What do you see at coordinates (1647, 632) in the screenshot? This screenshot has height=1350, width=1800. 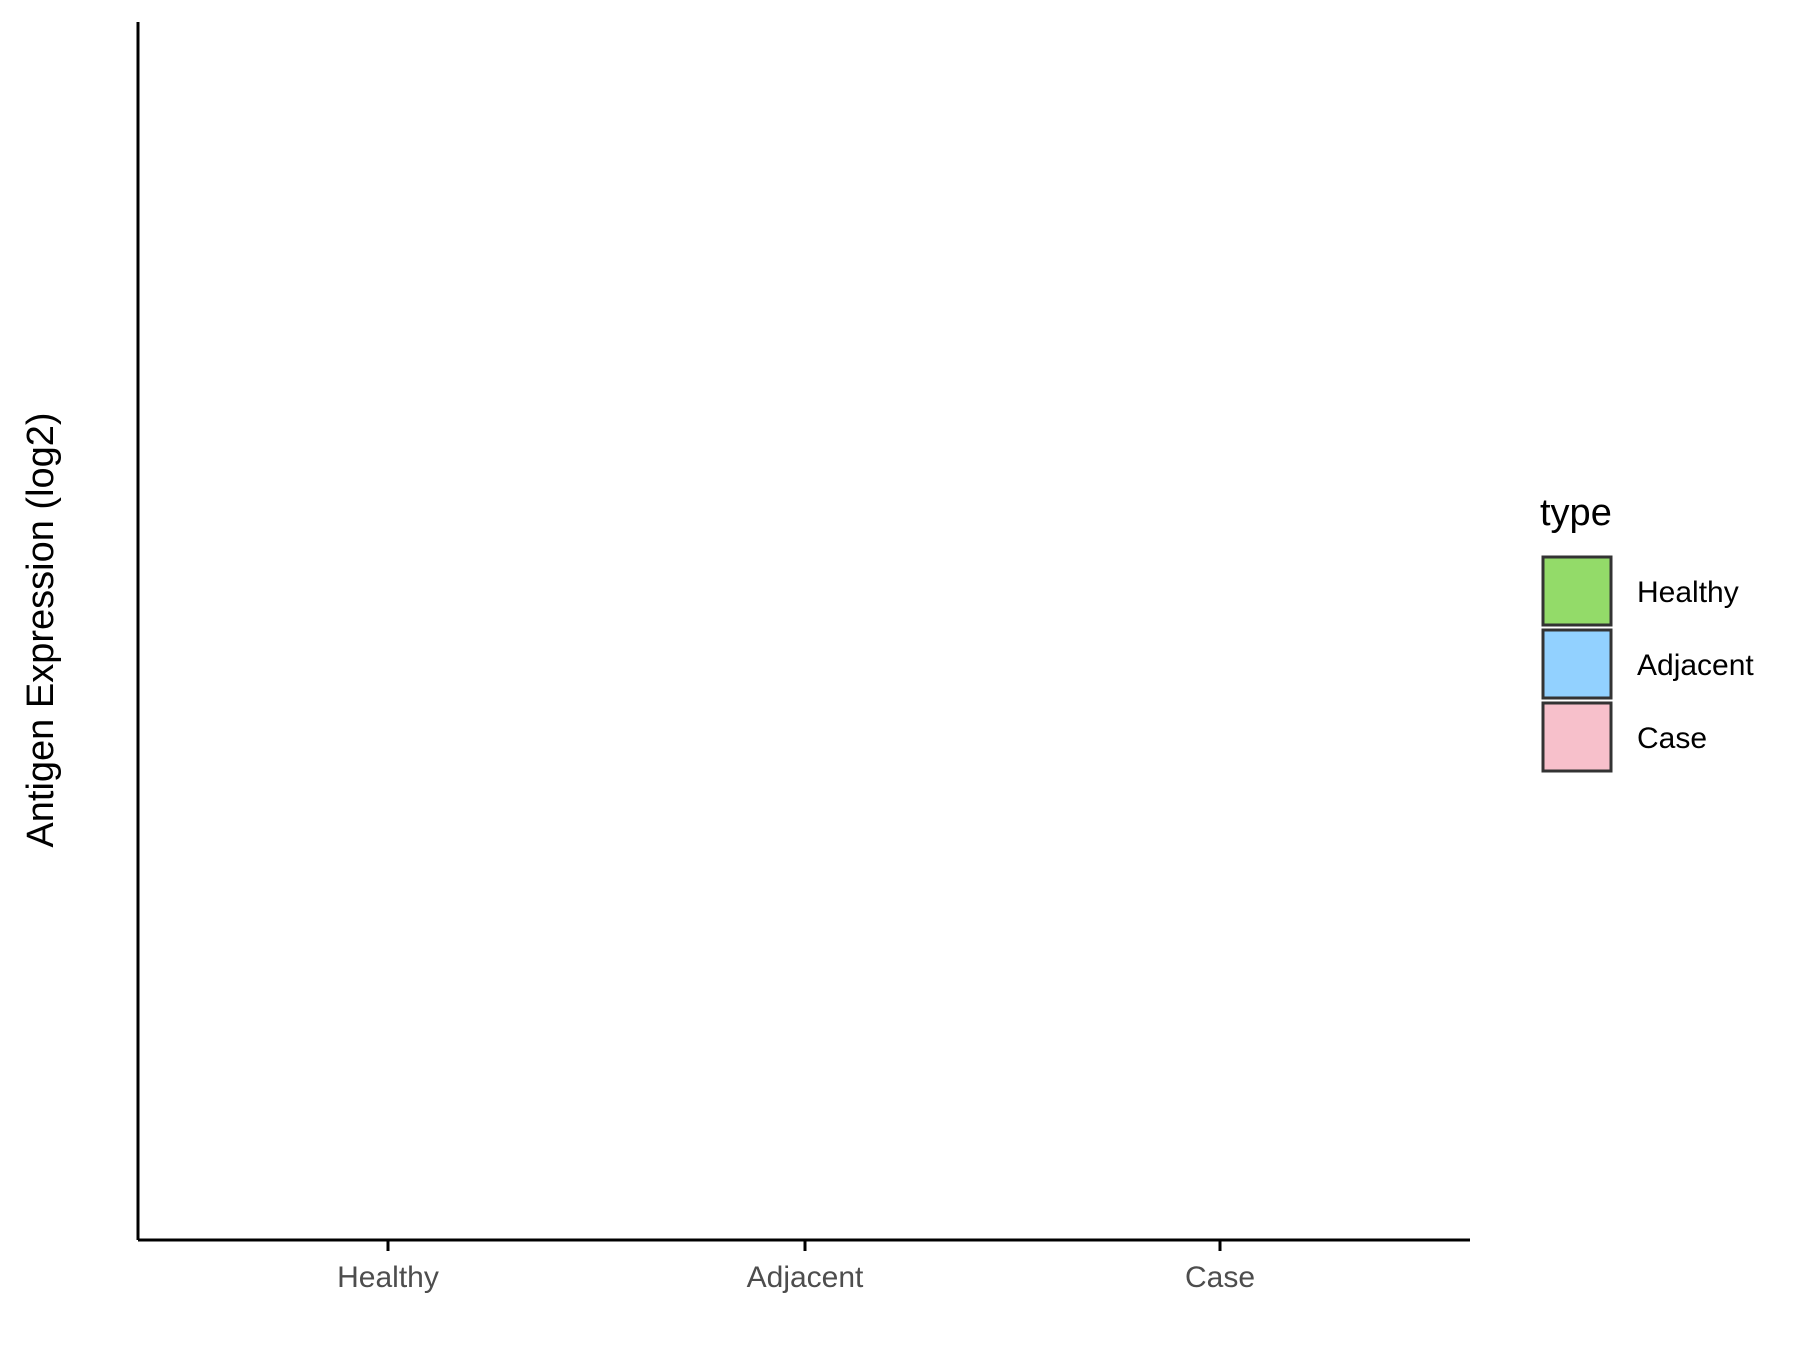 I see `legend: type Healthy Adjacent Case` at bounding box center [1647, 632].